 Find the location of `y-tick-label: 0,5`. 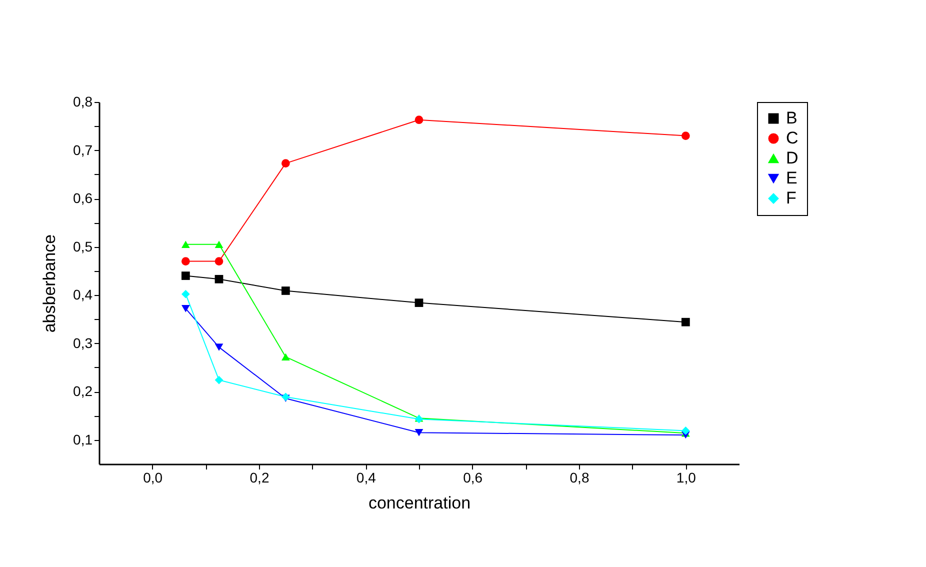

y-tick-label: 0,5 is located at coordinates (83, 246).